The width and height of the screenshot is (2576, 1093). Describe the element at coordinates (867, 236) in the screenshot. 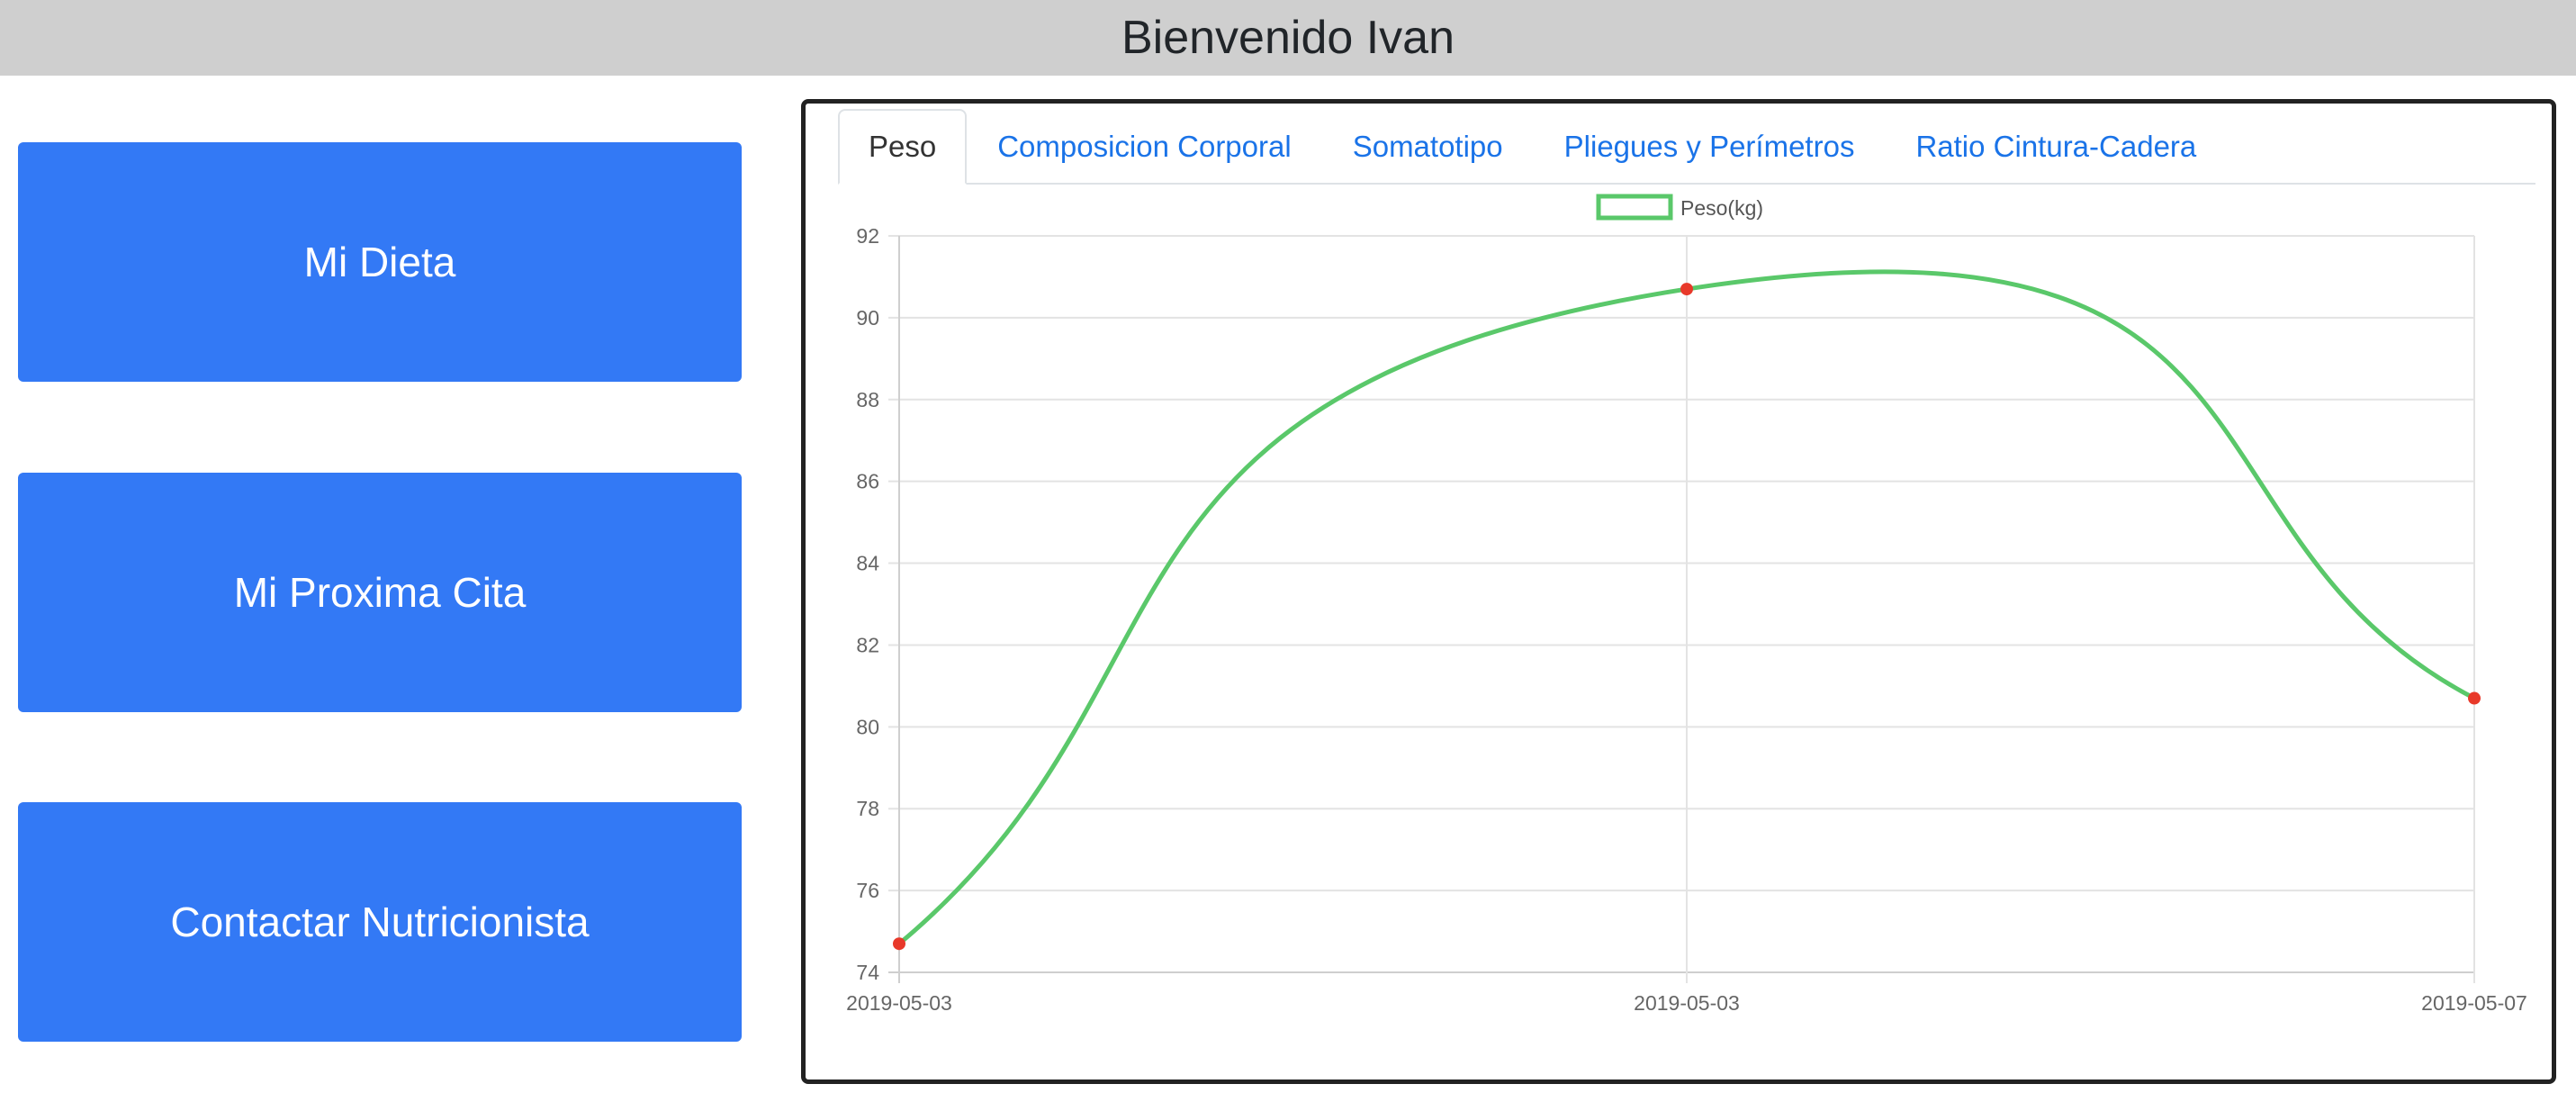

I see `y-tick-label: 92` at that location.